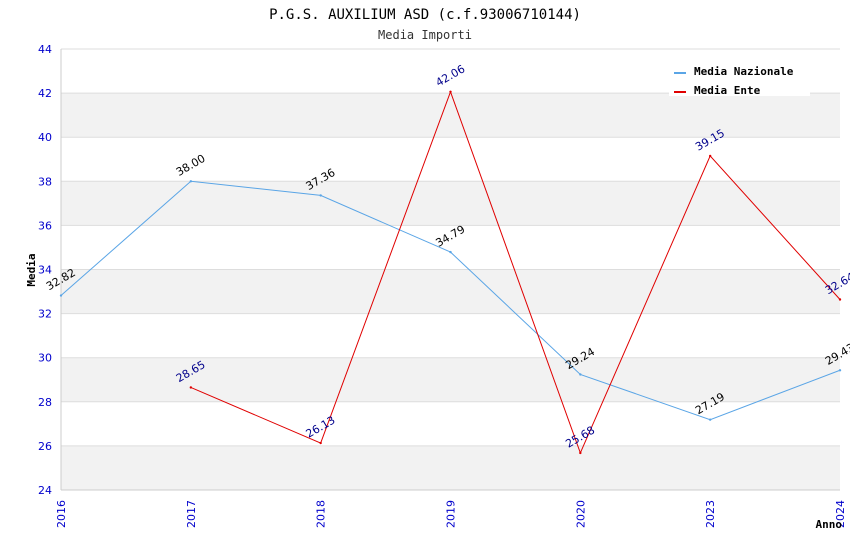 This screenshot has height=550, width=850. Describe the element at coordinates (425, 35) in the screenshot. I see `chart-subtitle: Media Importi` at that location.